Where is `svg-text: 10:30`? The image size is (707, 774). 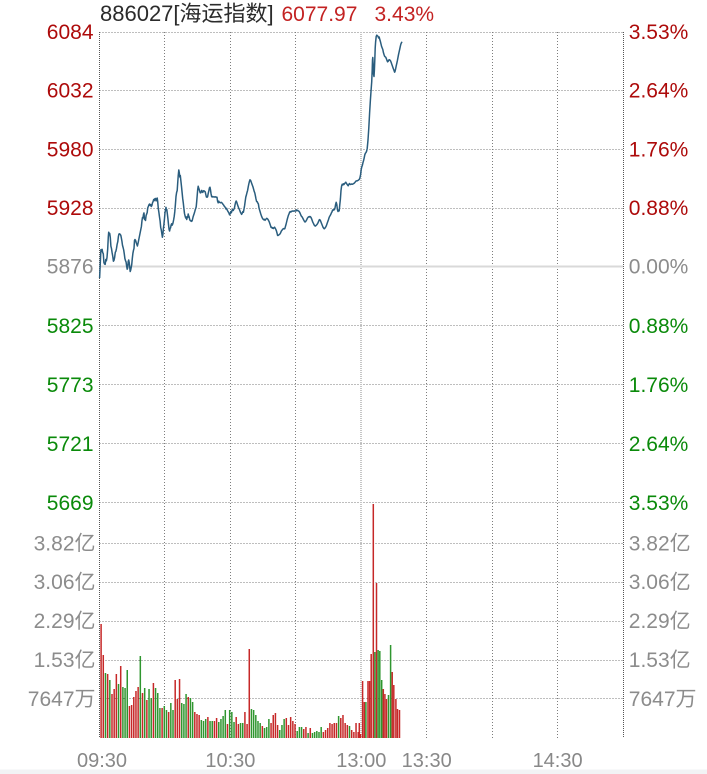
svg-text: 10:30 is located at coordinates (230, 761).